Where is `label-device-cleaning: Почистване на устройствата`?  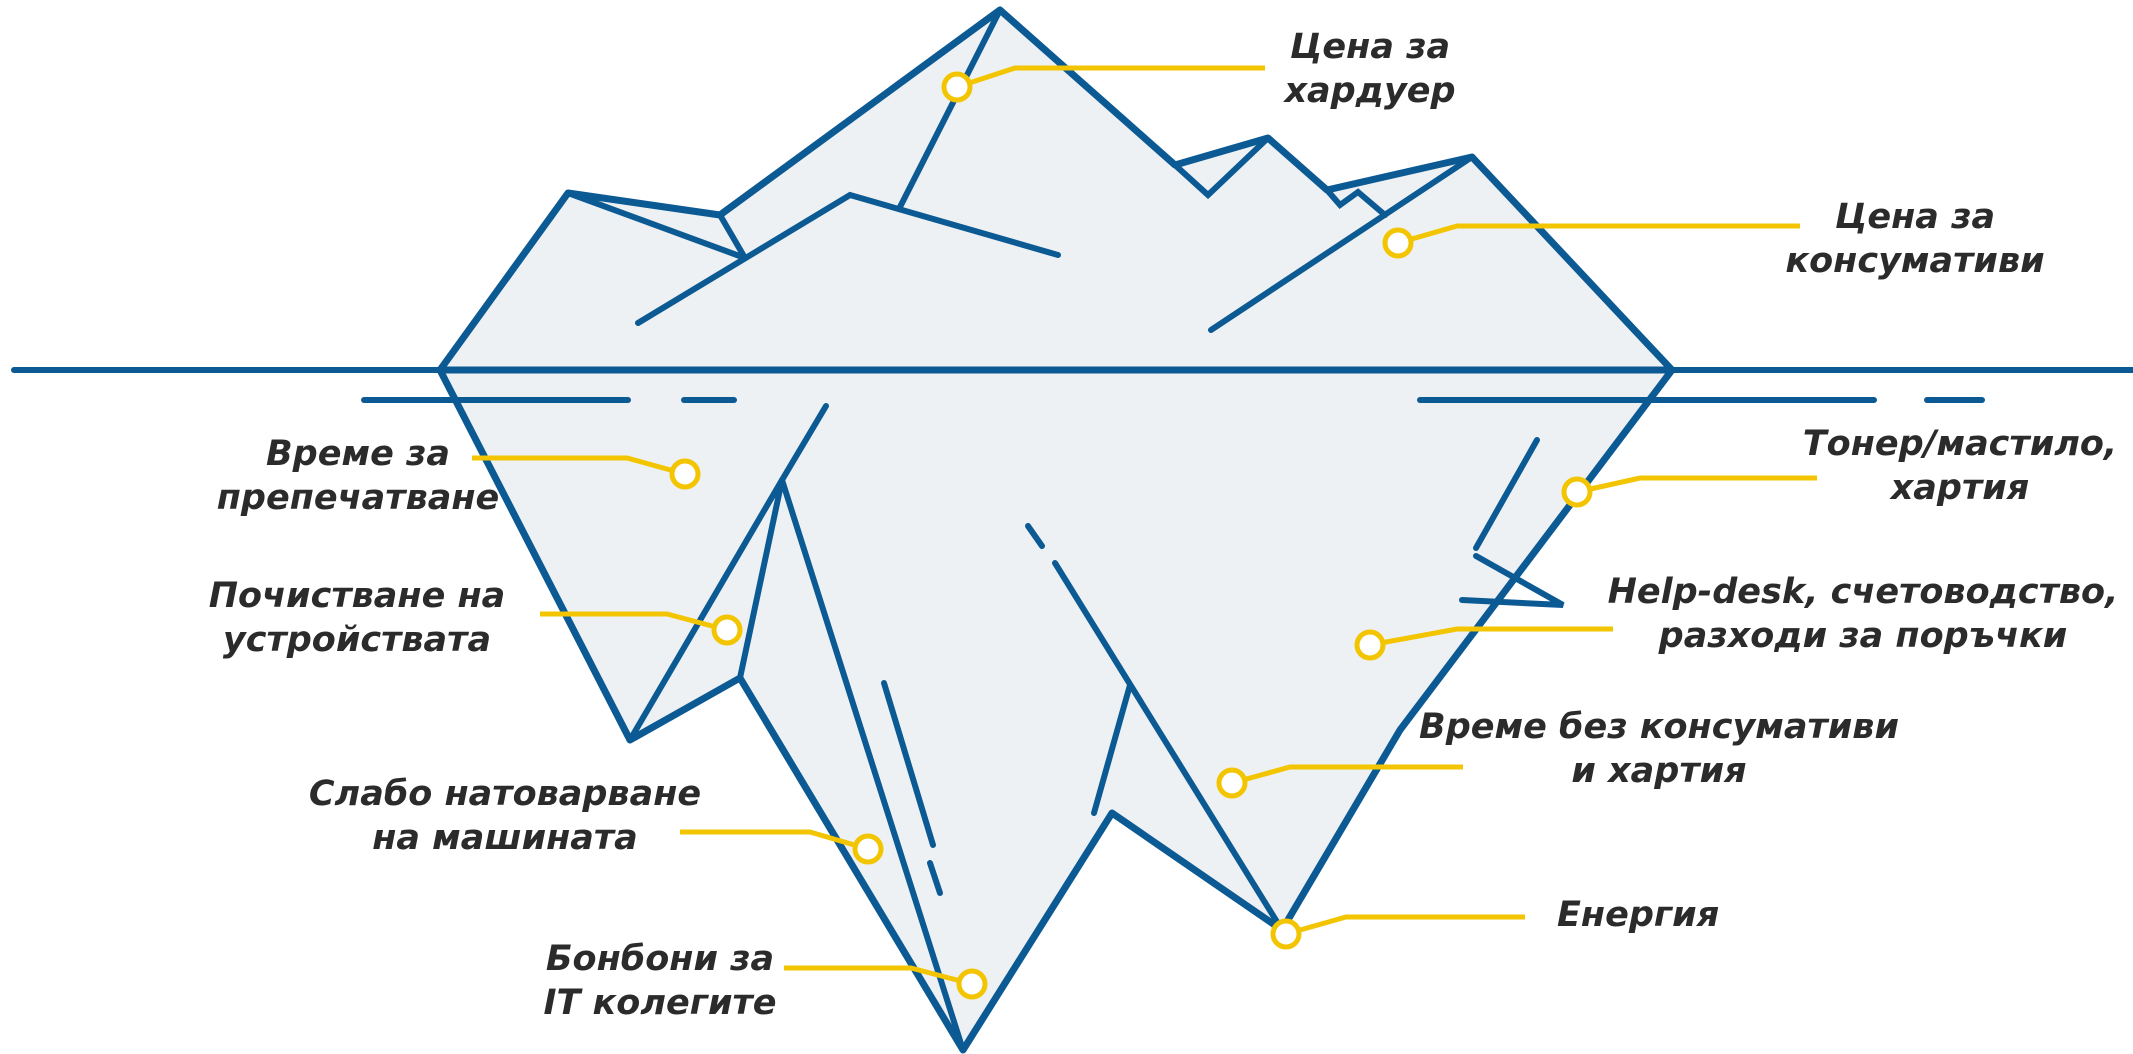
label-device-cleaning: Почистване на устройствата is located at coordinates (357, 618).